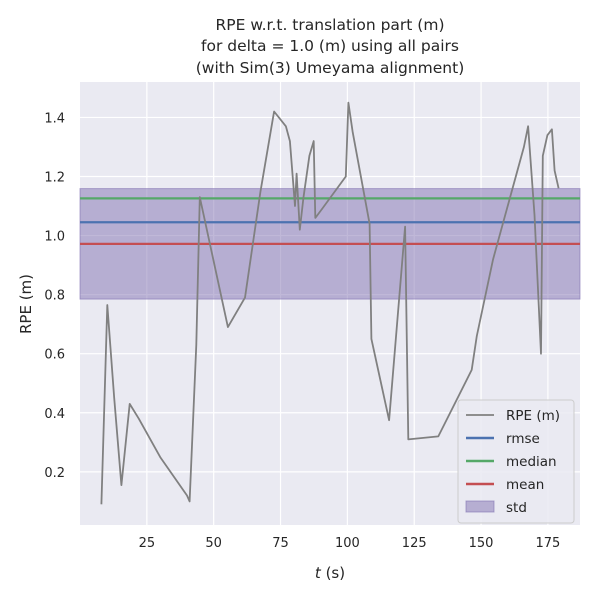 The width and height of the screenshot is (600, 600). What do you see at coordinates (480, 506) in the screenshot?
I see `legend-swatch-std` at bounding box center [480, 506].